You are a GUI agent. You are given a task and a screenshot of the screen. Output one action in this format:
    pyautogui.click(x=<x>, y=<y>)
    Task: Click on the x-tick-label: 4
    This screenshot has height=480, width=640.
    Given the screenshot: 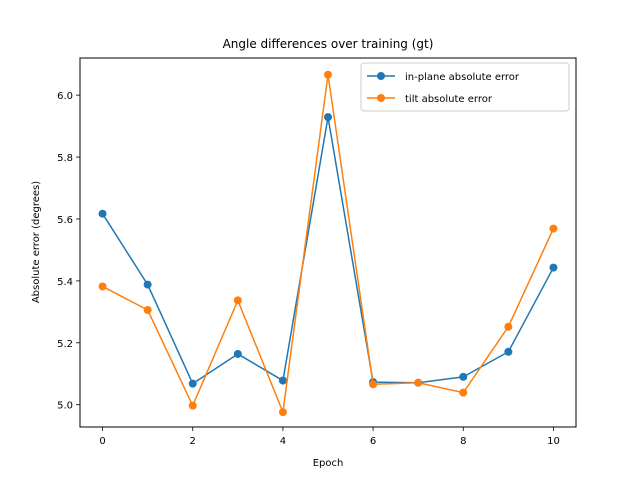 What is the action you would take?
    pyautogui.click(x=283, y=441)
    